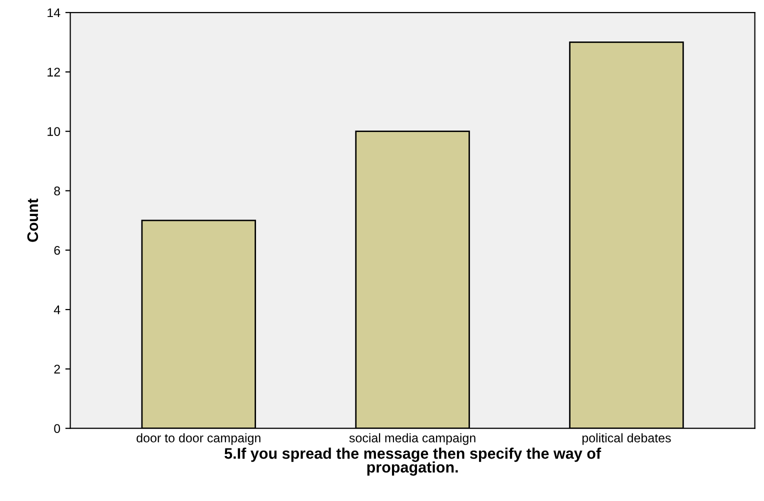 This screenshot has height=501, width=764. What do you see at coordinates (626, 439) in the screenshot?
I see `x-tick-label: political debates` at bounding box center [626, 439].